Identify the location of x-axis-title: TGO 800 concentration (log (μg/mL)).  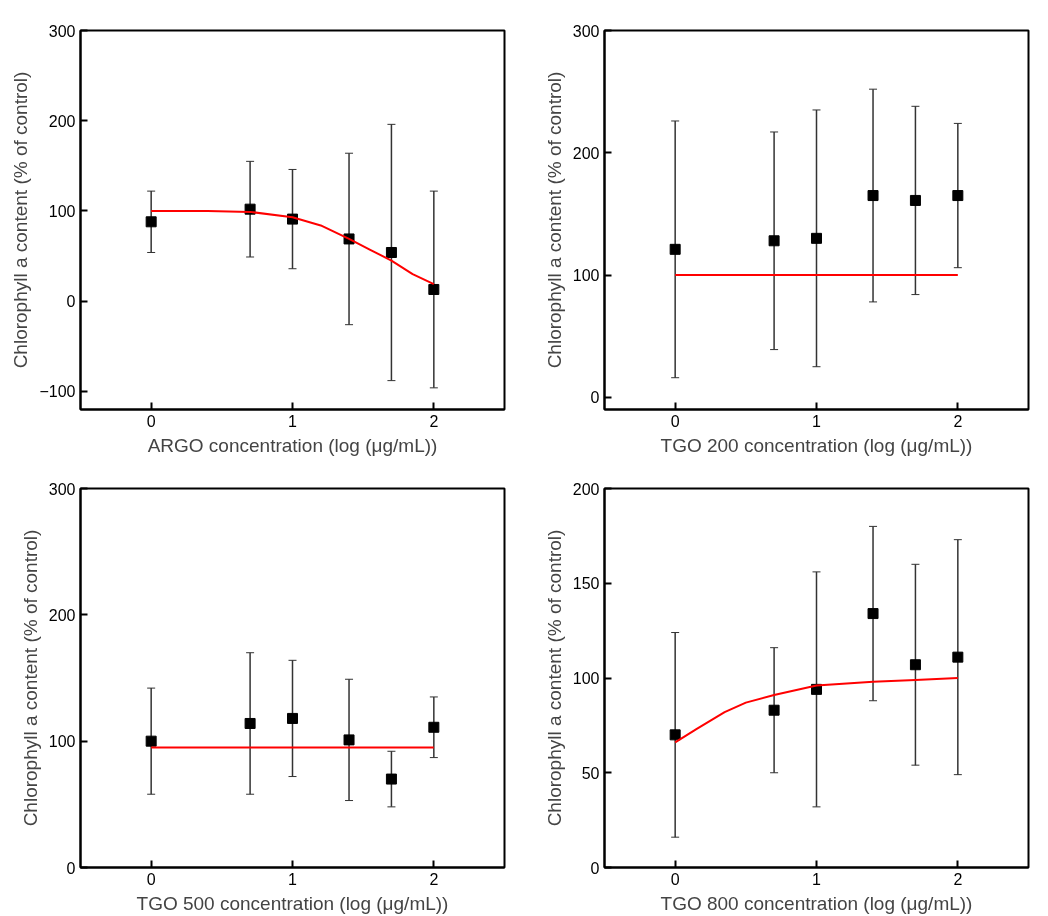
(816, 903).